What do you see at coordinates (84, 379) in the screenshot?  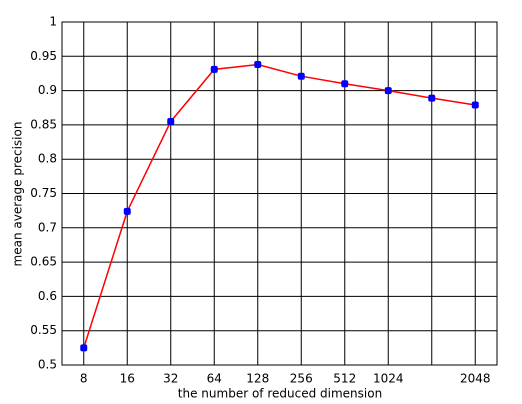 I see `x-tick-label: 8` at bounding box center [84, 379].